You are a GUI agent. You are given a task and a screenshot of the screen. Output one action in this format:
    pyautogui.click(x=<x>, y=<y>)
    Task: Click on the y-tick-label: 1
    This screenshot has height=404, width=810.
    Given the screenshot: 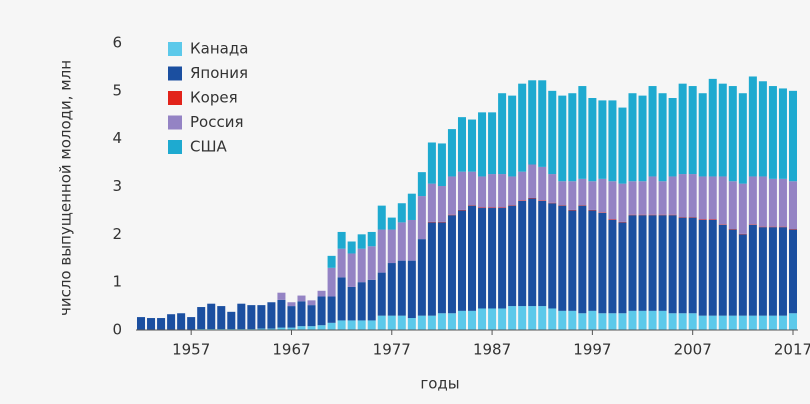 What is the action you would take?
    pyautogui.click(x=117, y=282)
    